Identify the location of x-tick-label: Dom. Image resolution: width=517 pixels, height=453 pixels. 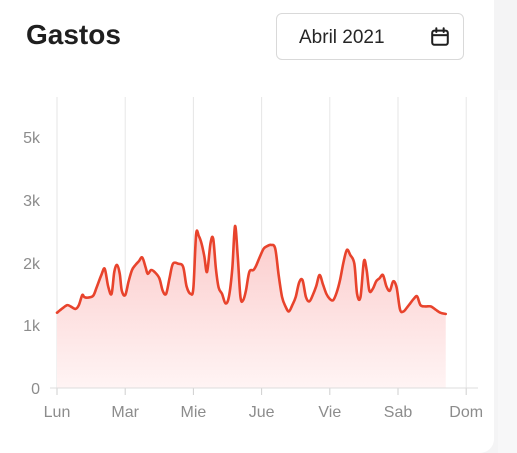
(466, 412).